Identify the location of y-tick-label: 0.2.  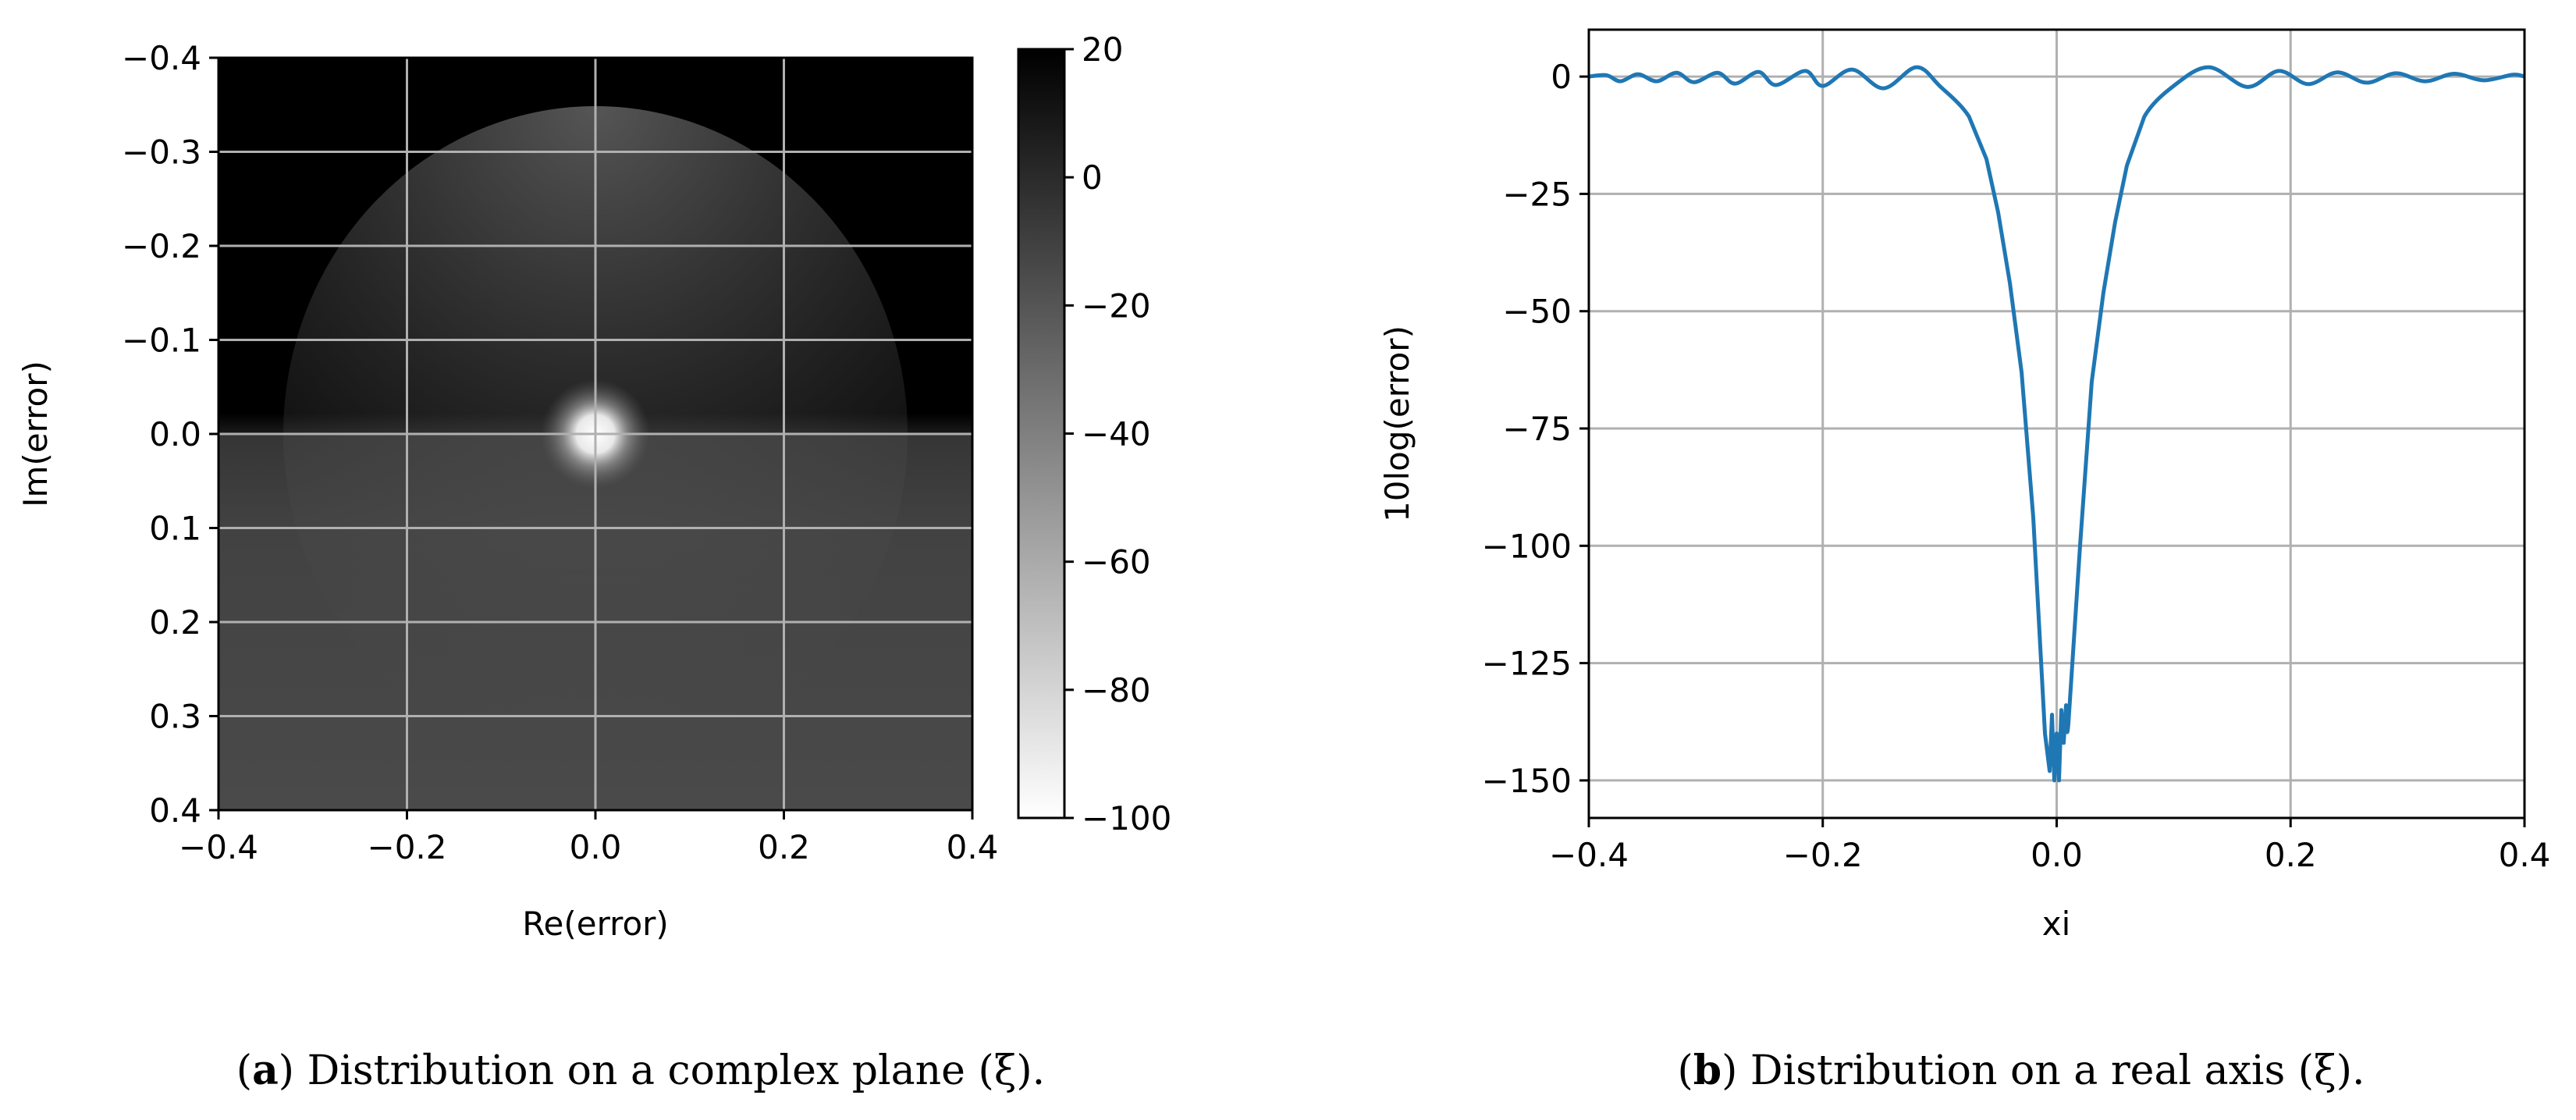
(175, 622).